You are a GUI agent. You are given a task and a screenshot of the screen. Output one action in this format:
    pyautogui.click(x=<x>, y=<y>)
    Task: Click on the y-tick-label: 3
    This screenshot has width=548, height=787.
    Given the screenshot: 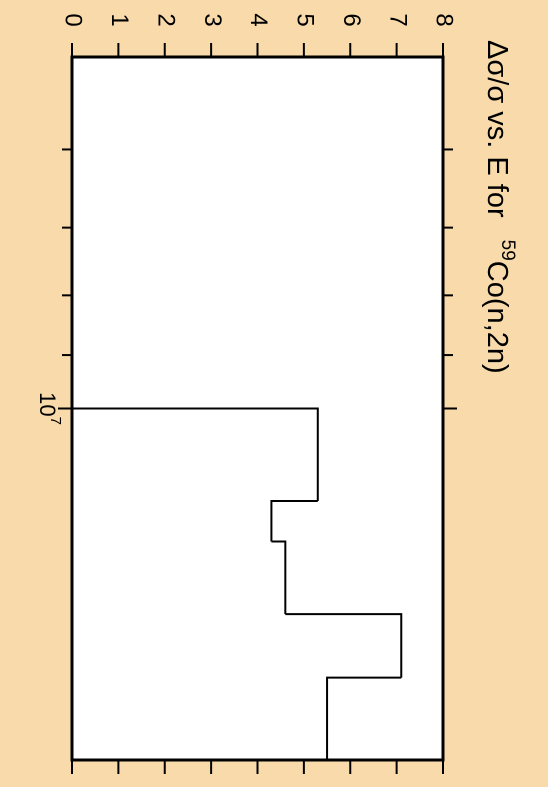 What is the action you would take?
    pyautogui.click(x=212, y=19)
    